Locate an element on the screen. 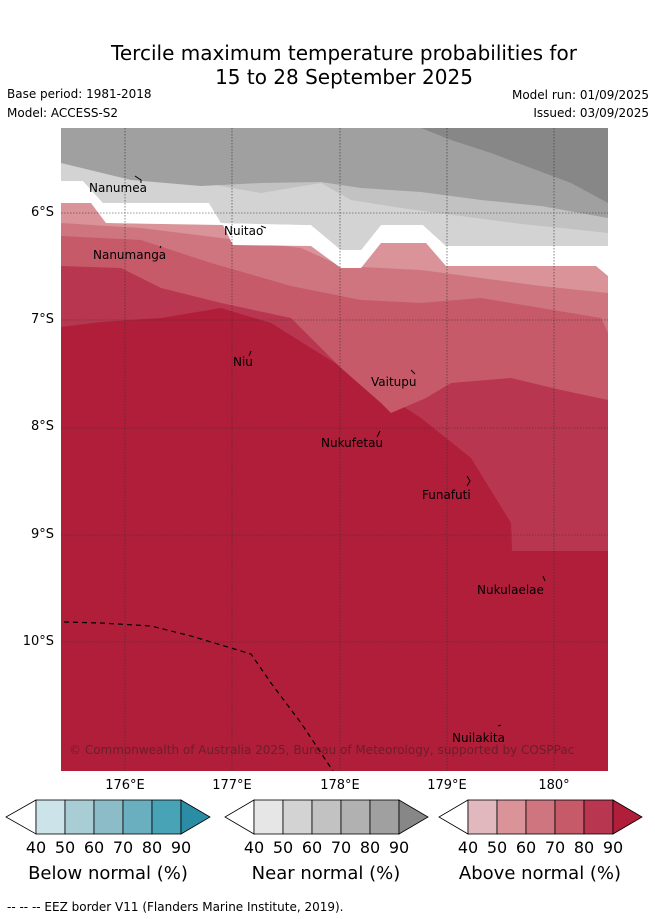 The height and width of the screenshot is (919, 655). above-tick-50: 50 is located at coordinates (497, 847).